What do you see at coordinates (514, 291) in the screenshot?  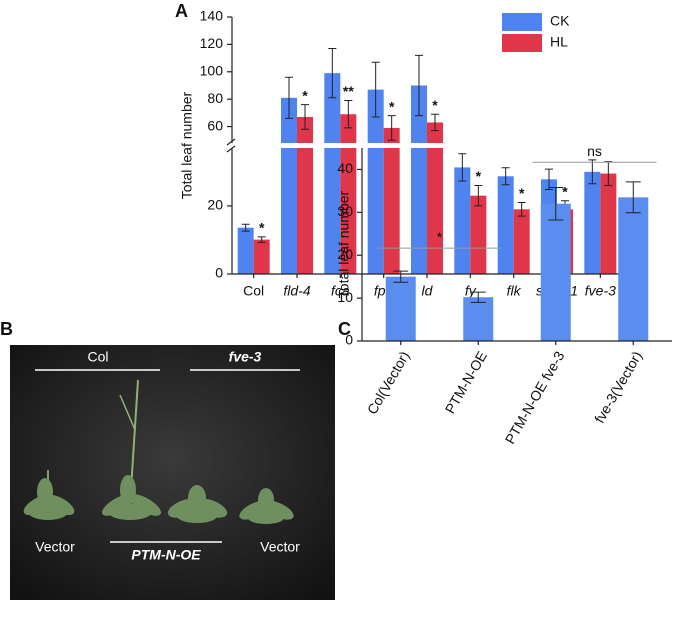 I see `x-tick-label: flk` at bounding box center [514, 291].